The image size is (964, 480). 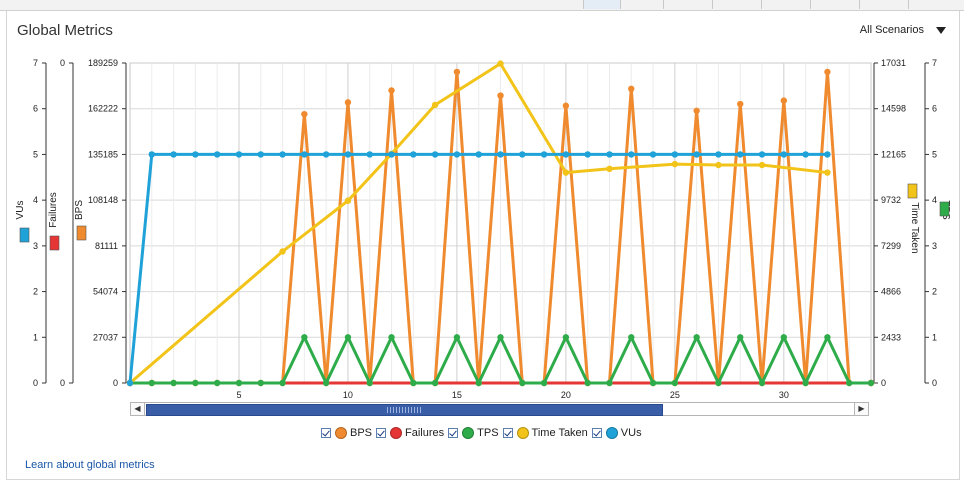 I want to click on legend-item-time-taken: Time Taken, so click(x=545, y=433).